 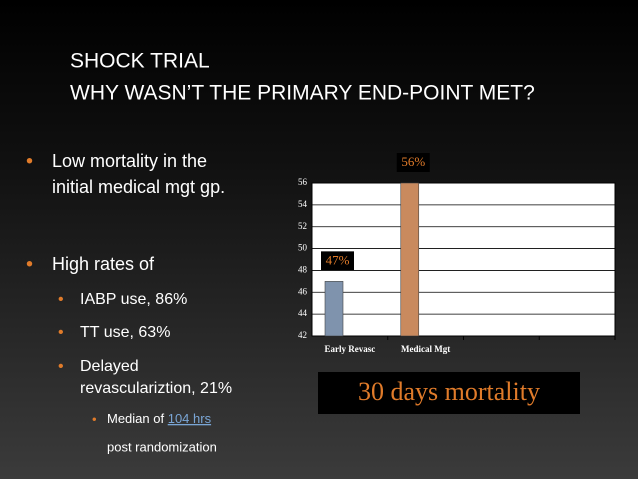 What do you see at coordinates (162, 446) in the screenshot?
I see `sub-sub-bullet-text: post randomization` at bounding box center [162, 446].